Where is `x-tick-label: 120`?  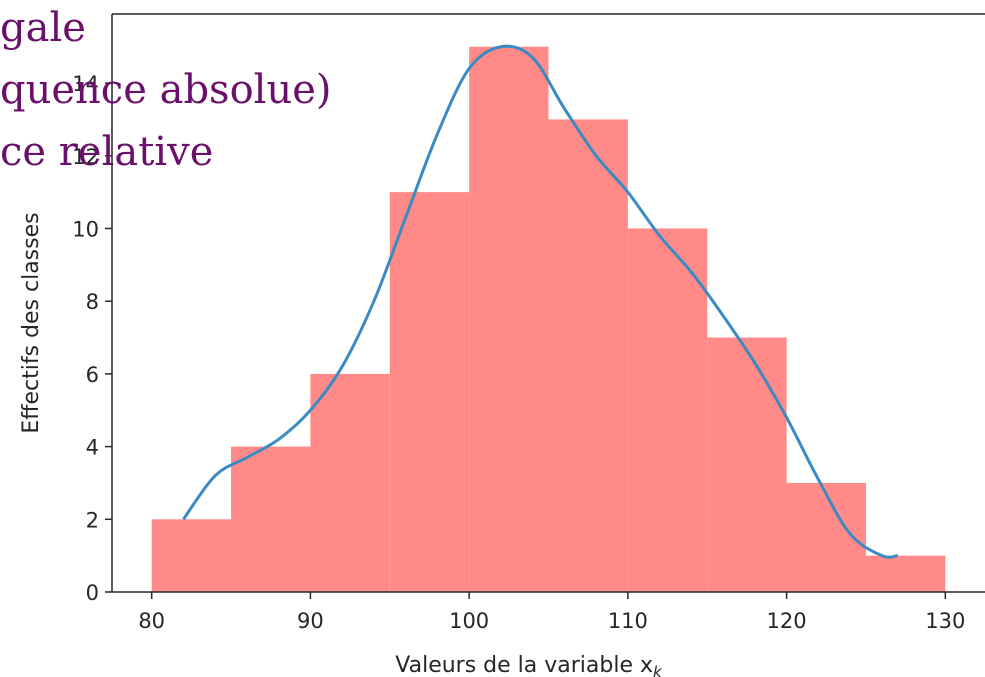
x-tick-label: 120 is located at coordinates (787, 621).